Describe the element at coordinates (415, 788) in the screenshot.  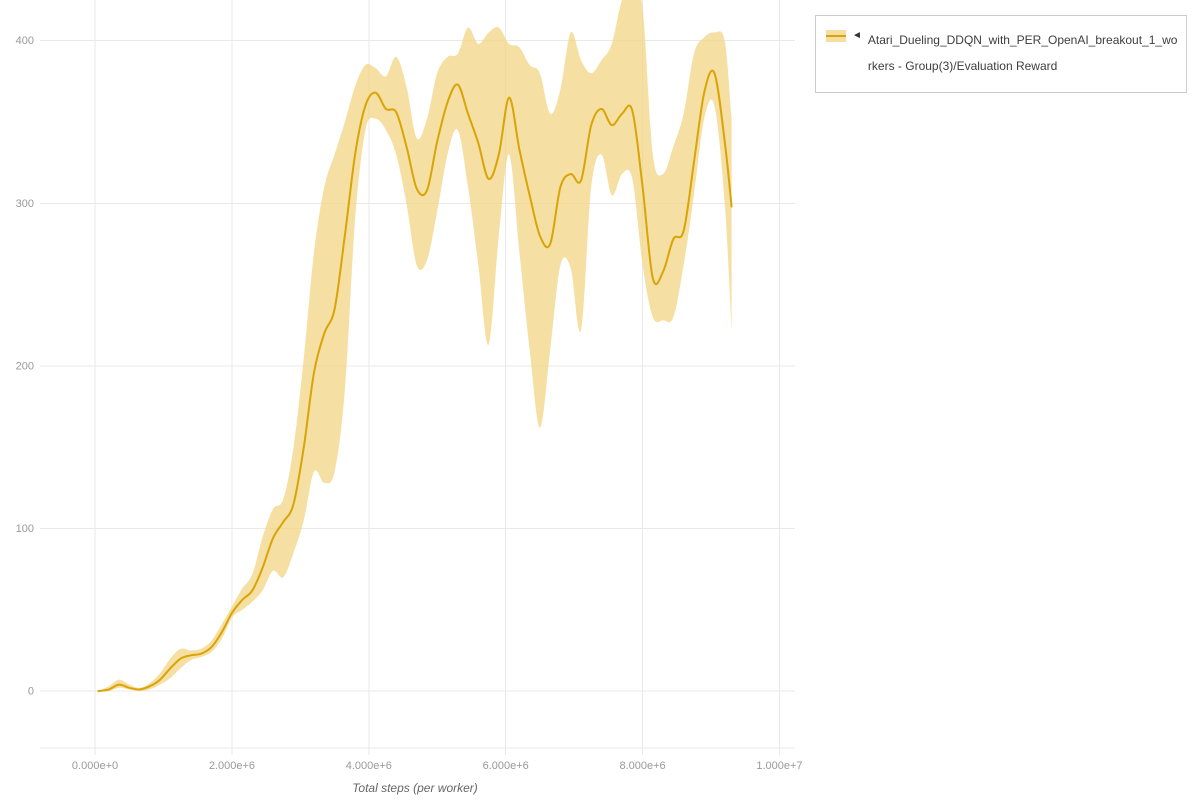
I see `x-axis-title: Total steps (per worker)` at that location.